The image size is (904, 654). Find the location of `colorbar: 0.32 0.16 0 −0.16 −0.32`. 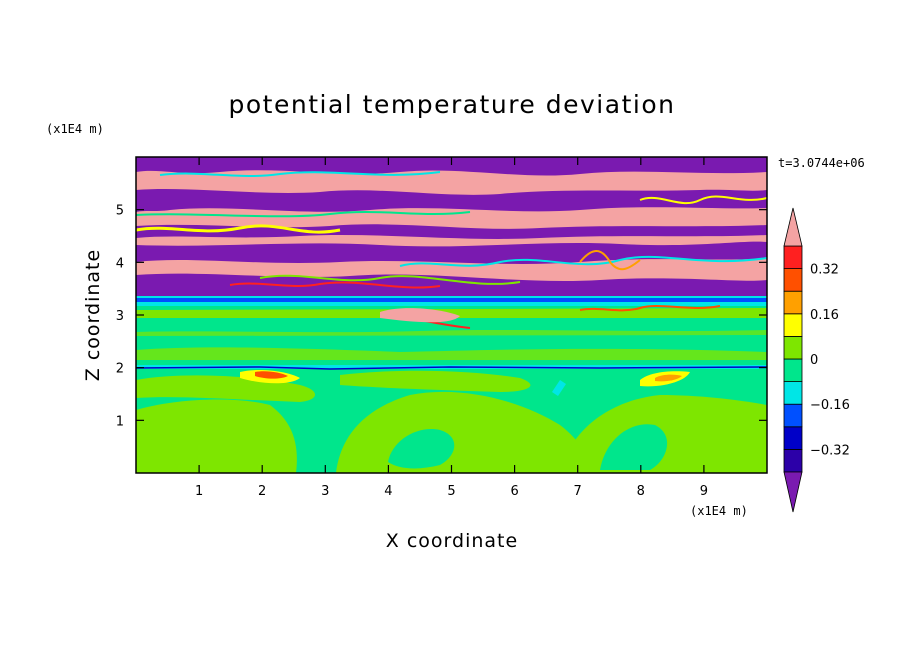

colorbar: 0.32 0.16 0 −0.16 −0.32 is located at coordinates (816, 360).